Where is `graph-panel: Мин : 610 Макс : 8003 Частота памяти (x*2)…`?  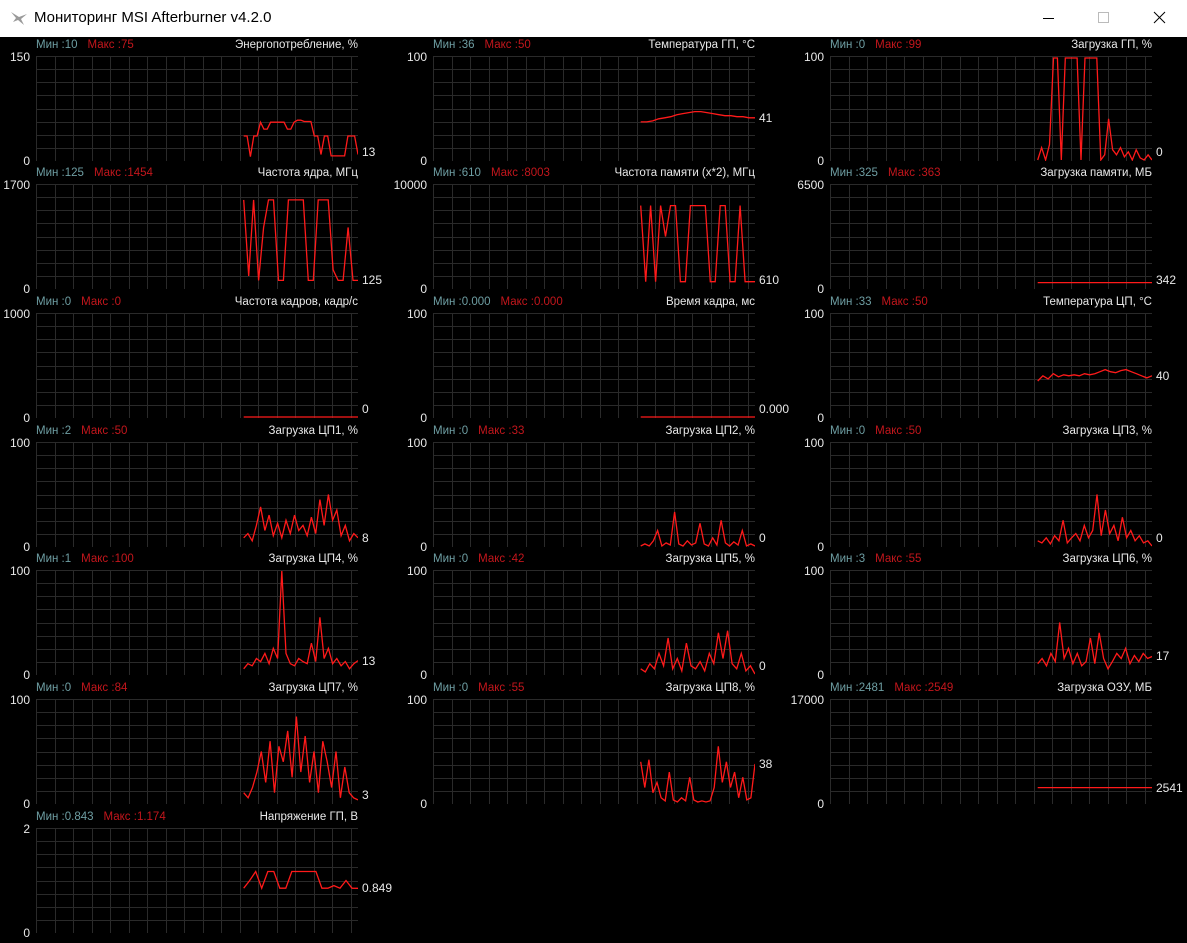 graph-panel: Мин : 610 Макс : 8003 Частота памяти (x*2)… is located at coordinates (593, 231).